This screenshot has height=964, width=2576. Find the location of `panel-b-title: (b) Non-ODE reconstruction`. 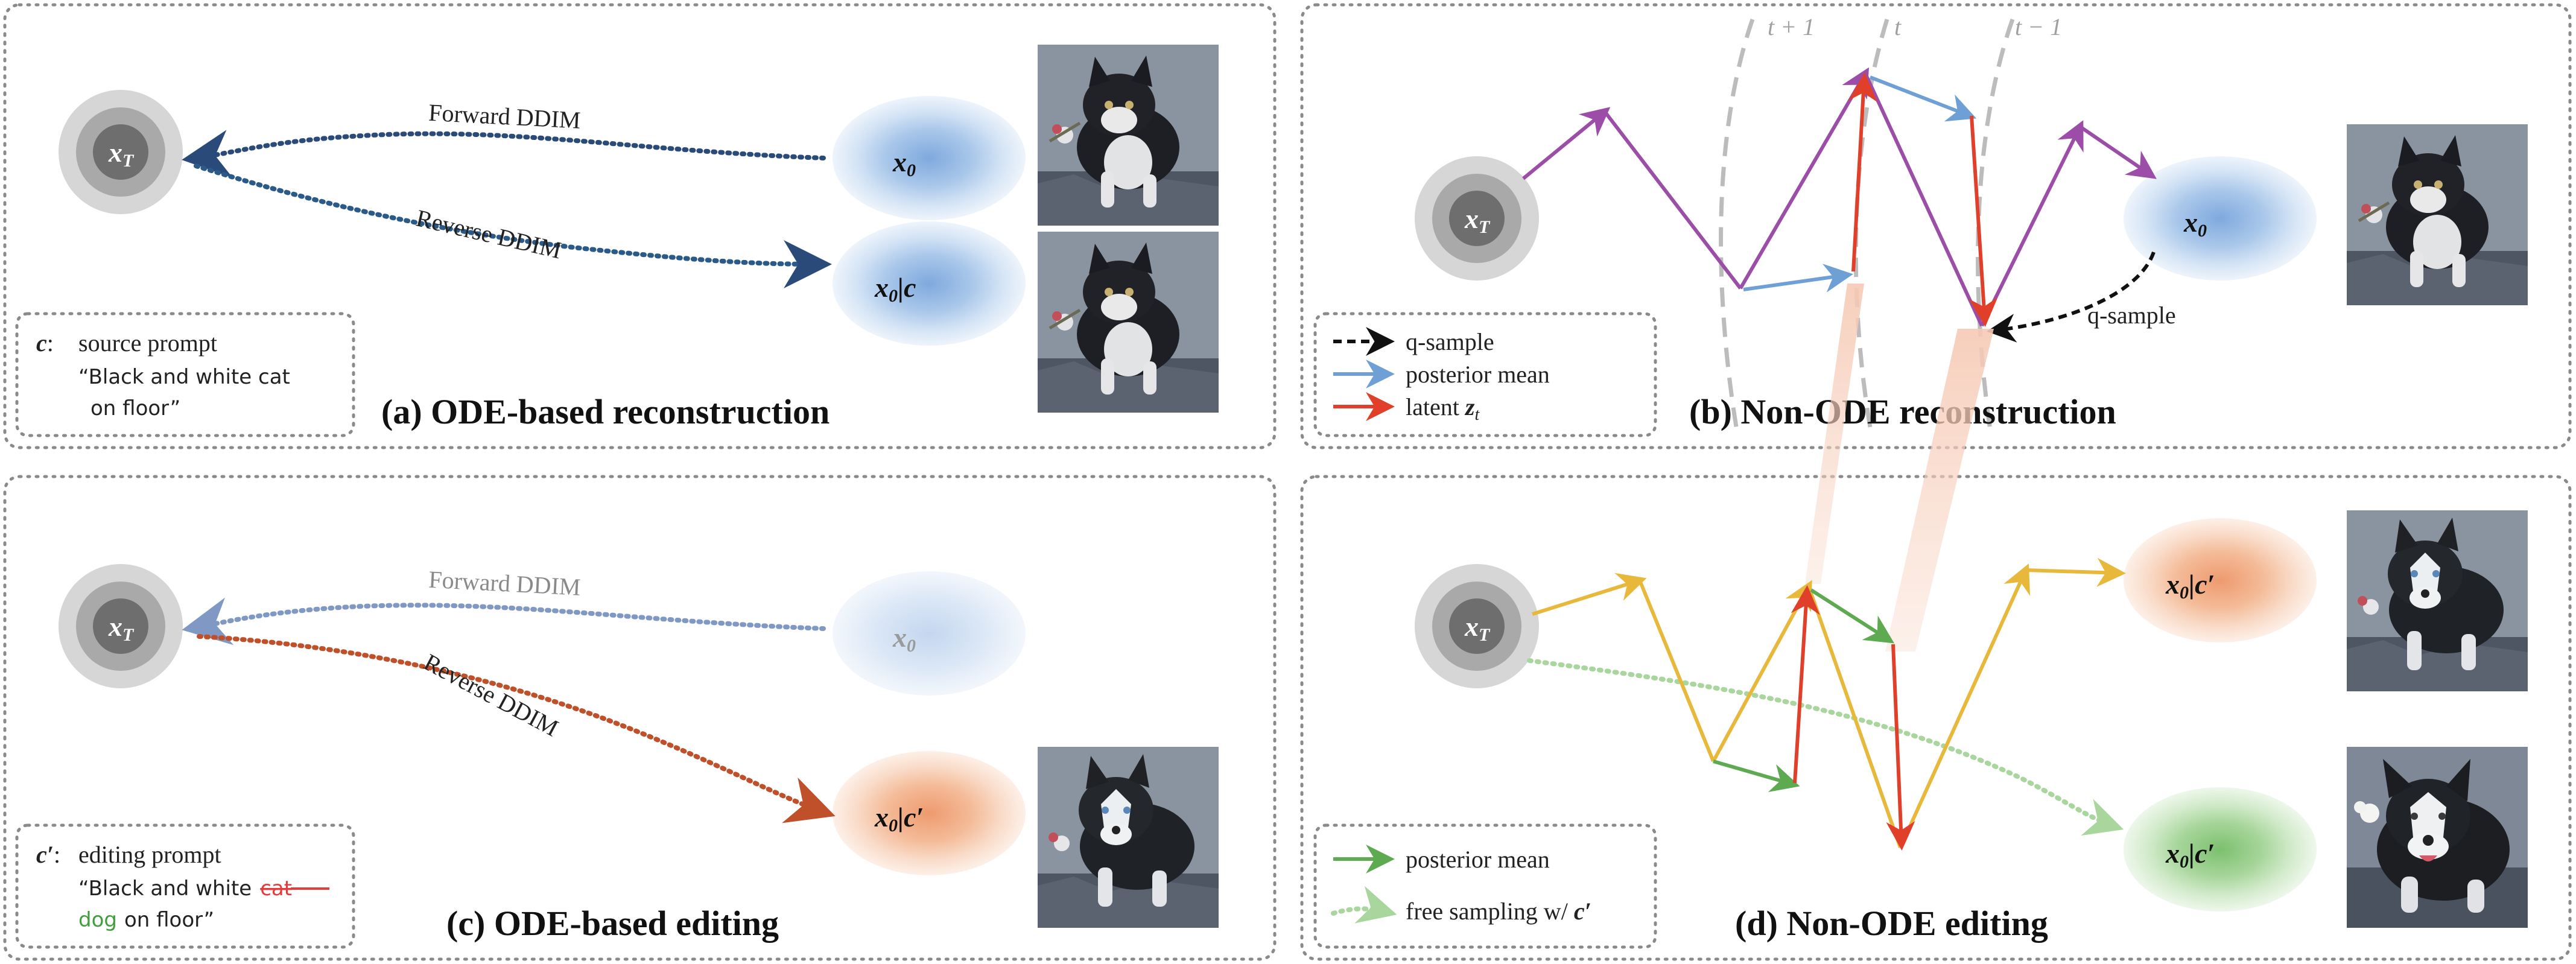

panel-b-title: (b) Non-ODE reconstruction is located at coordinates (1902, 412).